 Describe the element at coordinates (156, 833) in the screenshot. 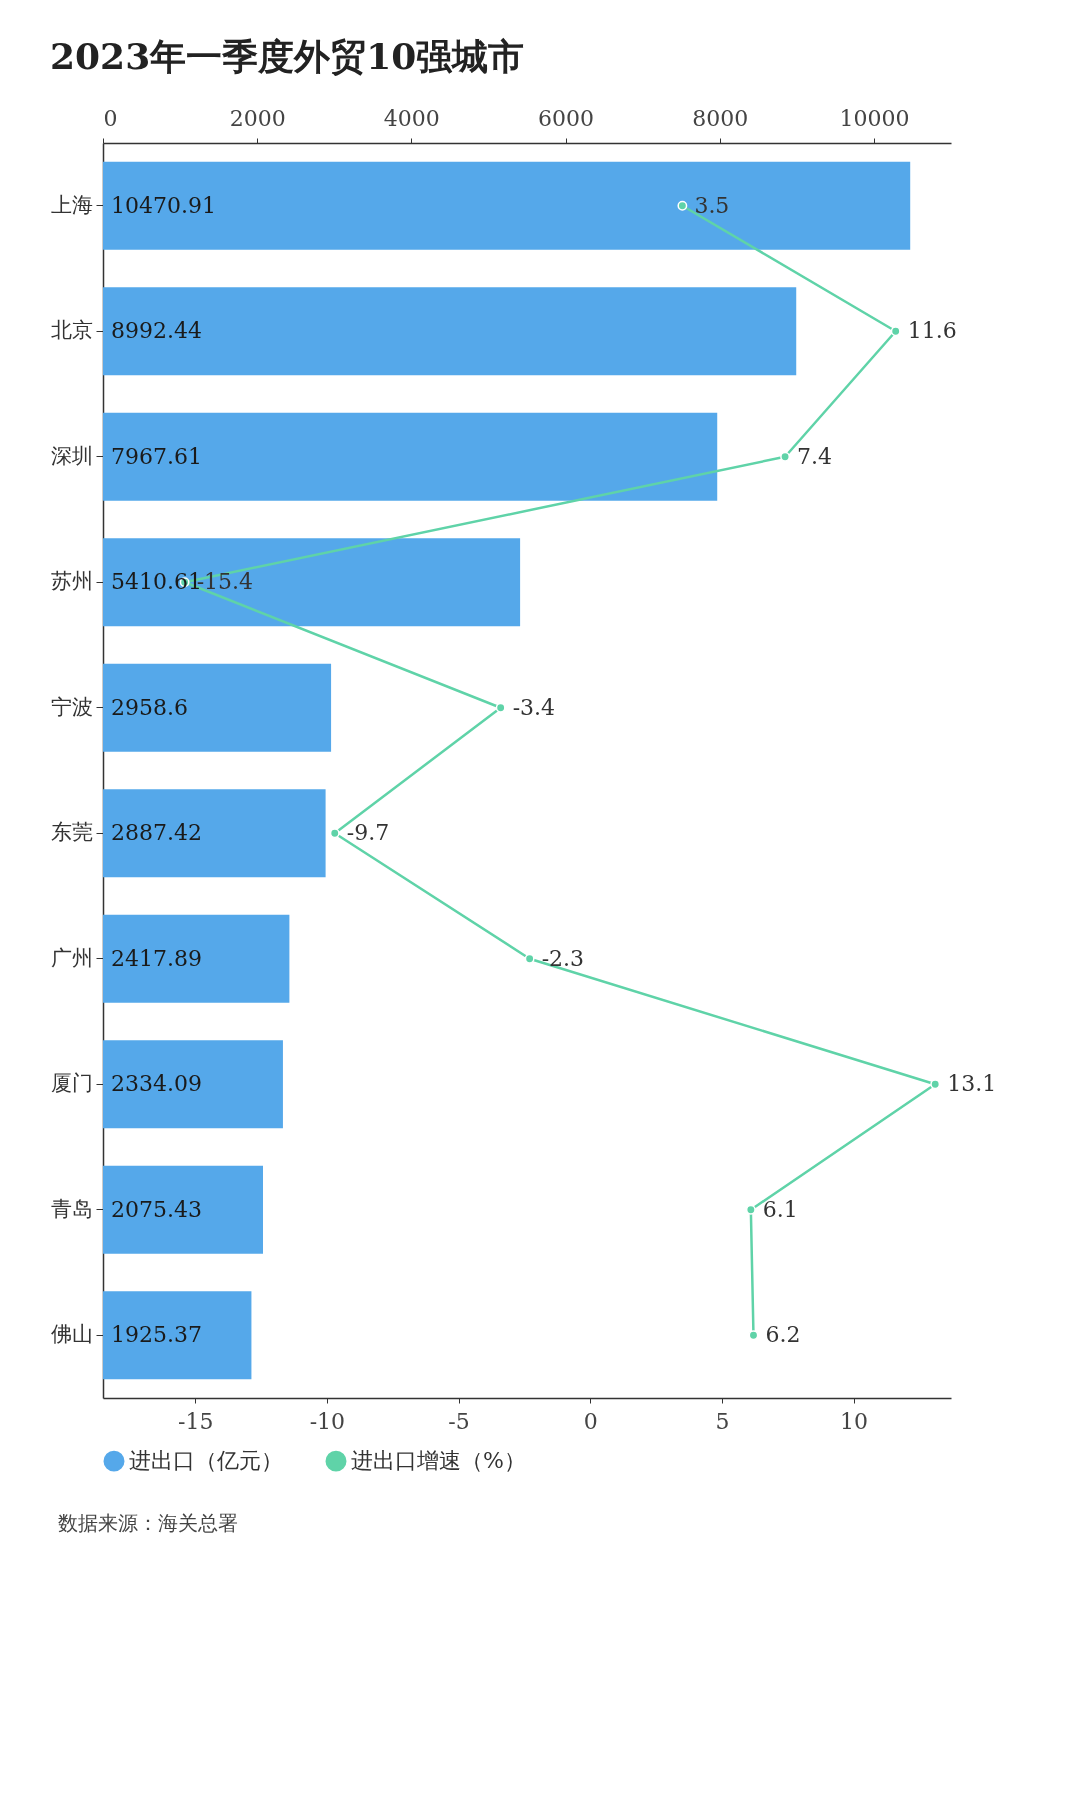

I see `data-label: 2887.42` at that location.